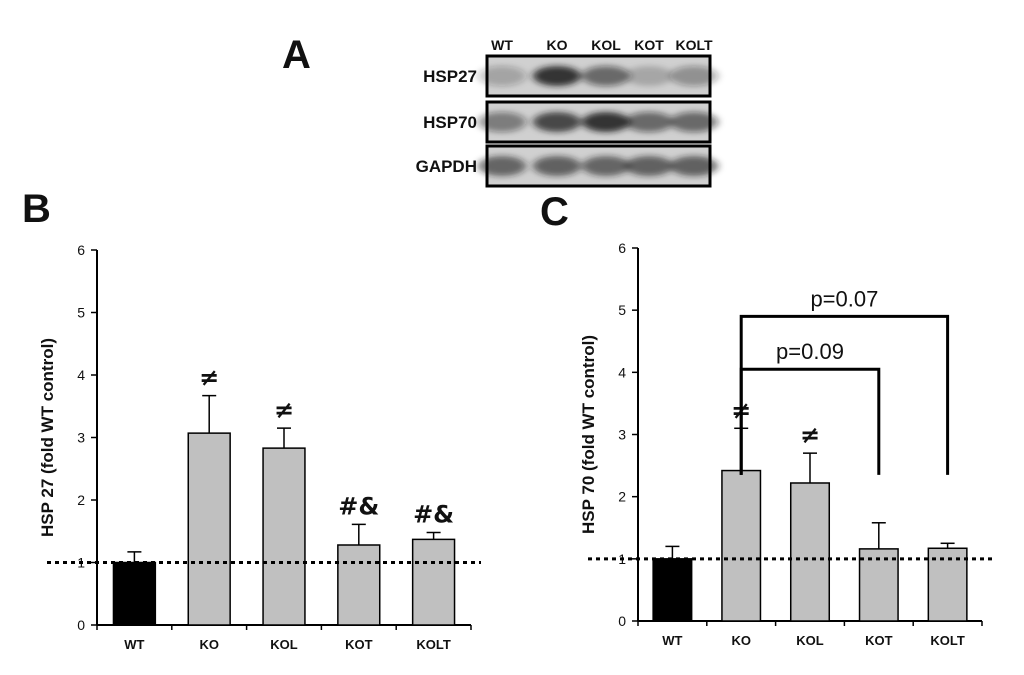 Image resolution: width=1024 pixels, height=675 pixels. Describe the element at coordinates (844, 298) in the screenshot. I see `p-value-label: p=0.07` at that location.